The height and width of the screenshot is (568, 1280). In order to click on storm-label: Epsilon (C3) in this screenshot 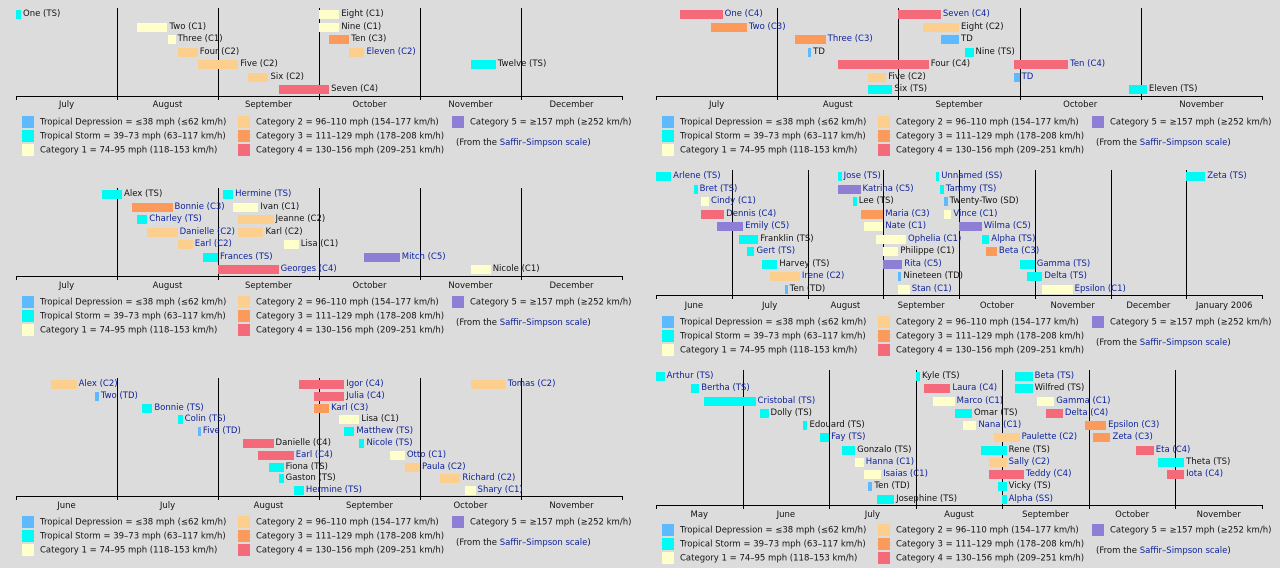, I will do `click(1134, 425)`.